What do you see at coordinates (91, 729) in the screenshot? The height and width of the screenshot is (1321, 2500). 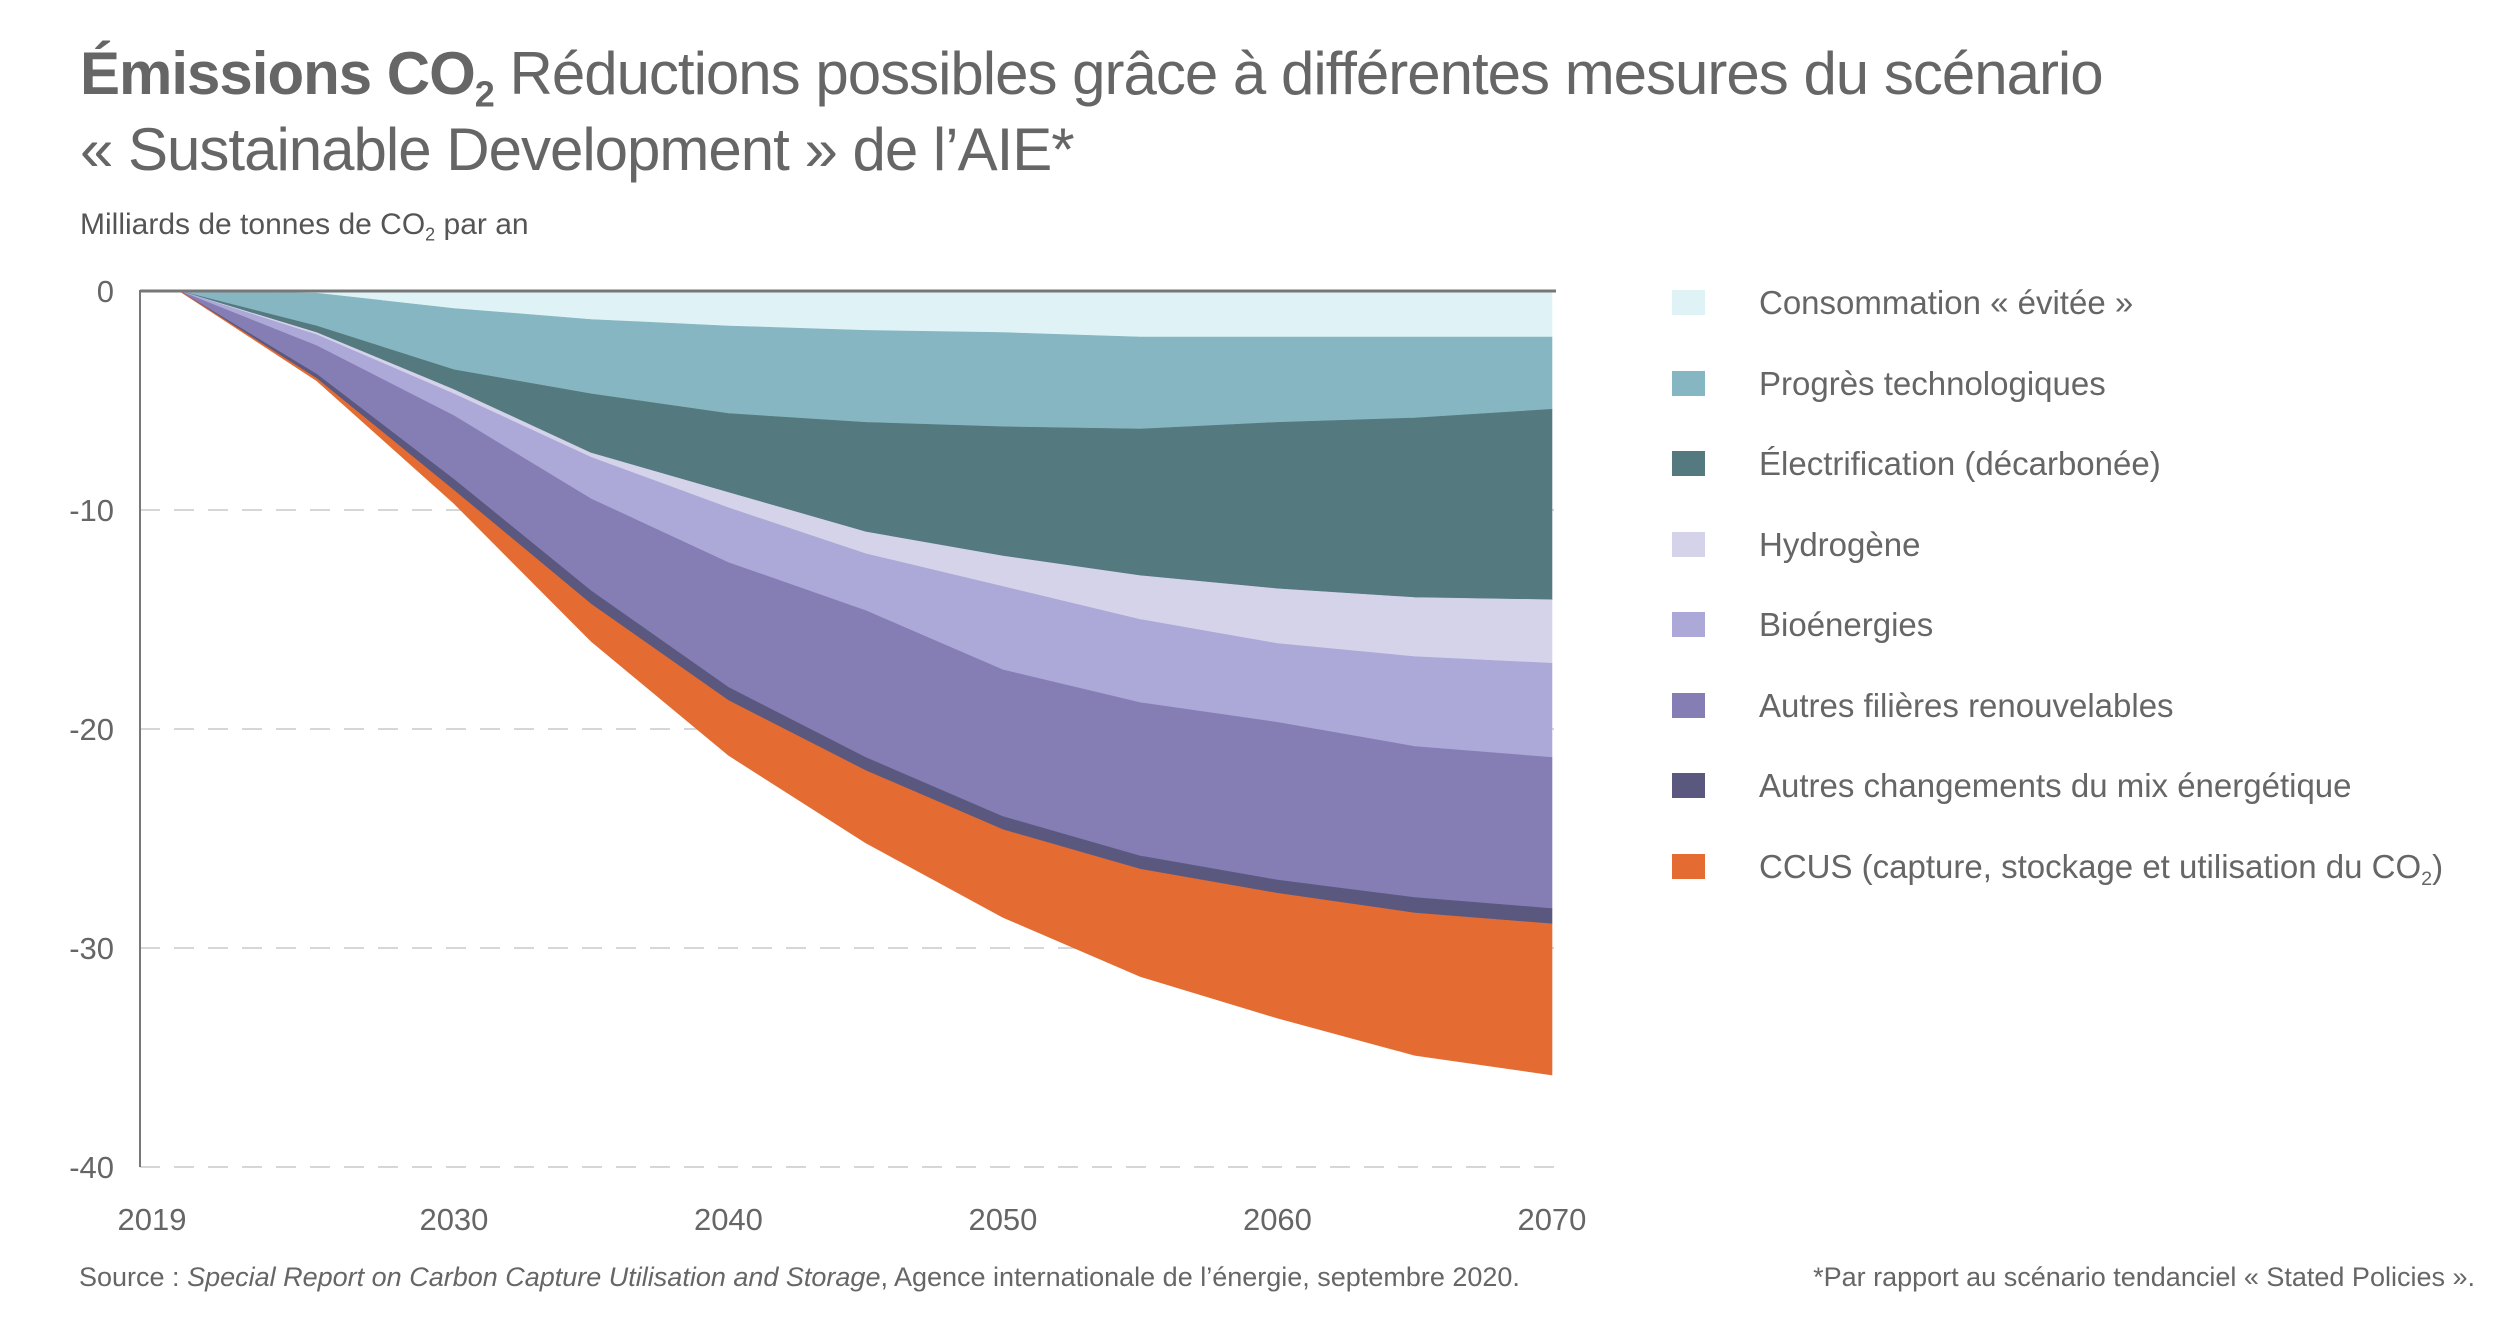 I see `y-tick-label: -20` at bounding box center [91, 729].